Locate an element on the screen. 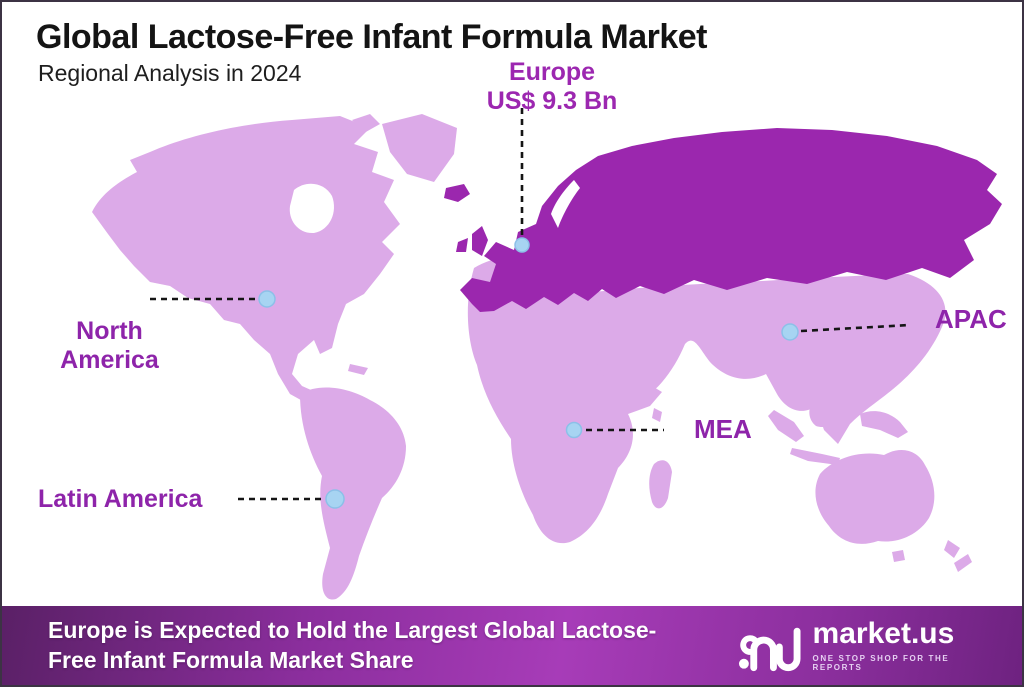 The width and height of the screenshot is (1024, 687). hudson-bay is located at coordinates (311, 208).